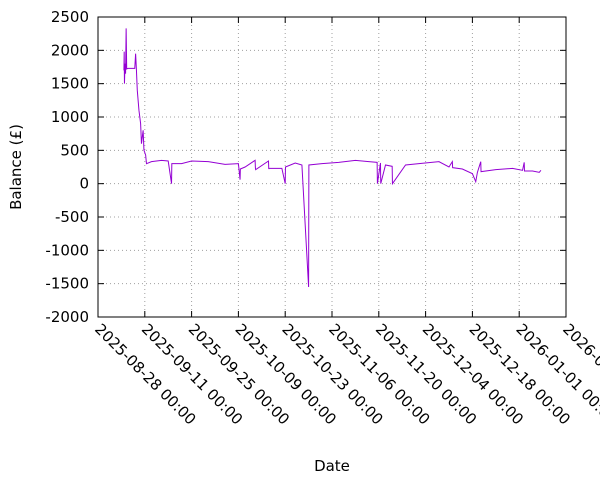 This screenshot has width=600, height=480. Describe the element at coordinates (70, 17) in the screenshot. I see `y-tick-label: 2500` at that location.